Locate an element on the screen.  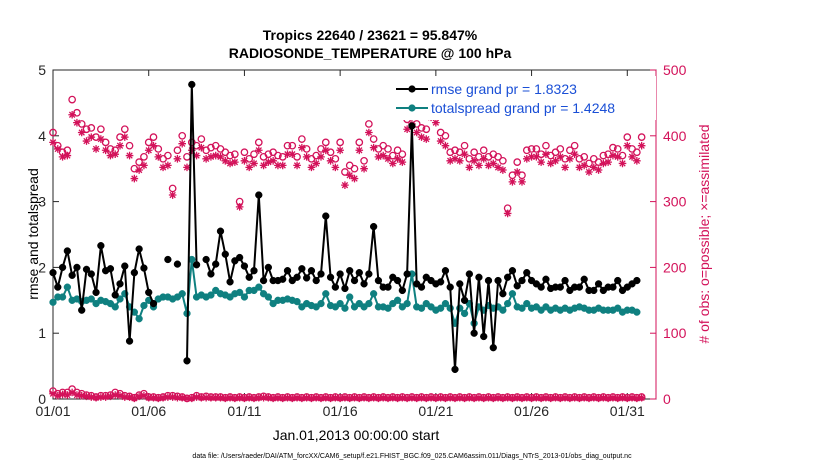
x-tick-label-5: 01/26 is located at coordinates (531, 411).